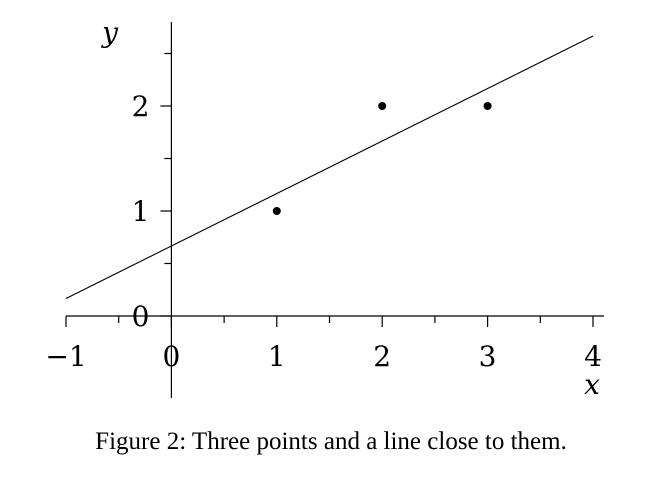 The width and height of the screenshot is (662, 485). What do you see at coordinates (141, 211) in the screenshot?
I see `y-tick-label: 1` at bounding box center [141, 211].